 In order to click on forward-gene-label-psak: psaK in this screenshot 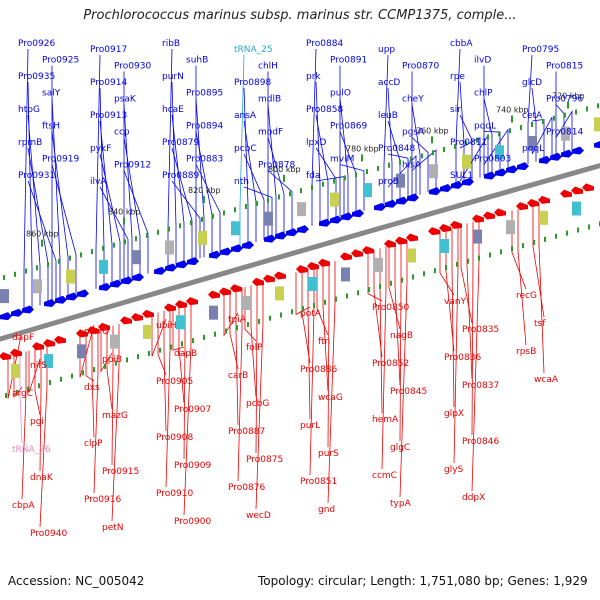, I will do `click(125, 100)`.